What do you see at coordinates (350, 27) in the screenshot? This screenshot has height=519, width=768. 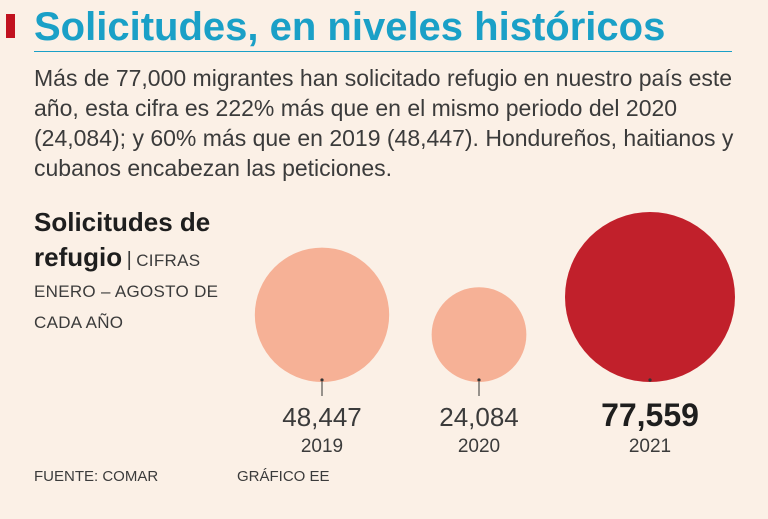 I see `page-title: Solicitudes, en niveles históricos` at bounding box center [350, 27].